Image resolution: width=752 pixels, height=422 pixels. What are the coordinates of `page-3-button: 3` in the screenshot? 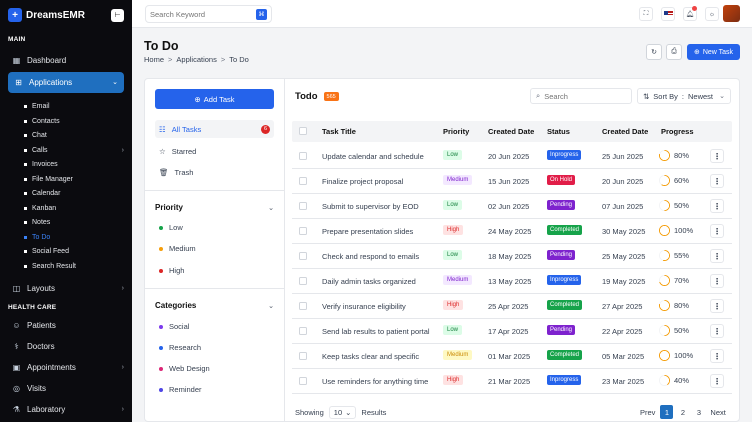 It's located at (698, 412).